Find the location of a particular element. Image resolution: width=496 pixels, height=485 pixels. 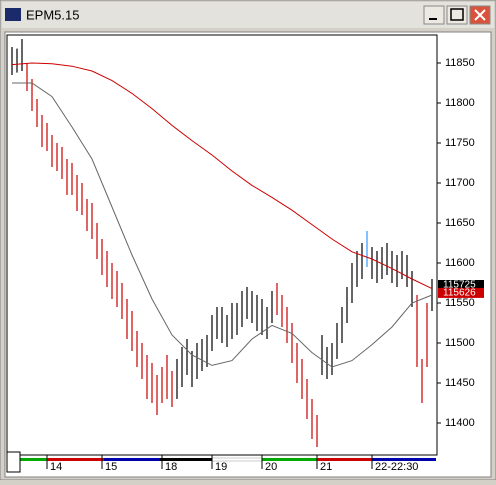

x-tick-label: 19 is located at coordinates (221, 467).